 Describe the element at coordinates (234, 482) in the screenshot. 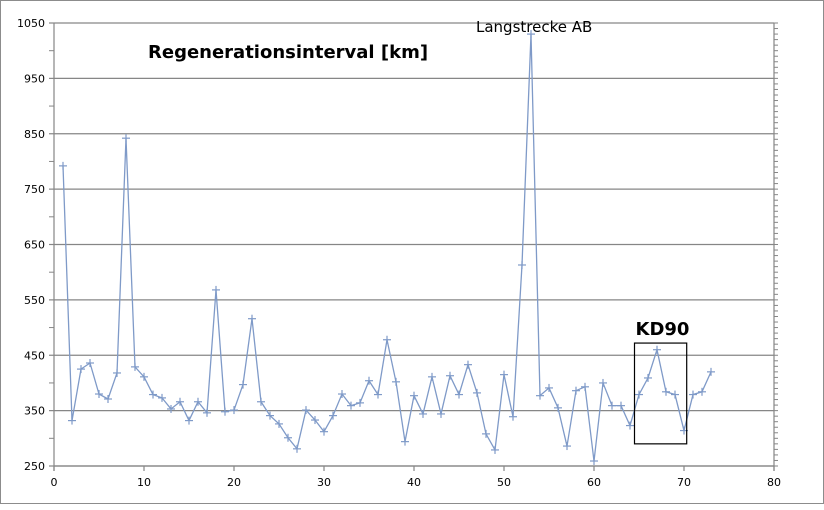

I see `x-tick-label: 20` at that location.